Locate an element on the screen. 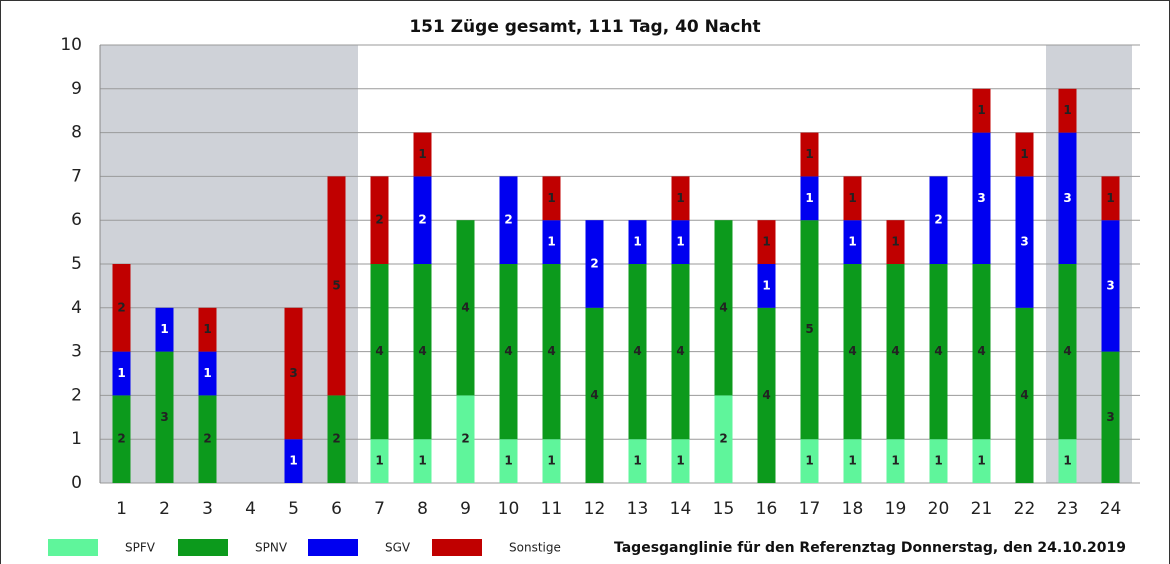  x-tick-label: 7 is located at coordinates (379, 509).